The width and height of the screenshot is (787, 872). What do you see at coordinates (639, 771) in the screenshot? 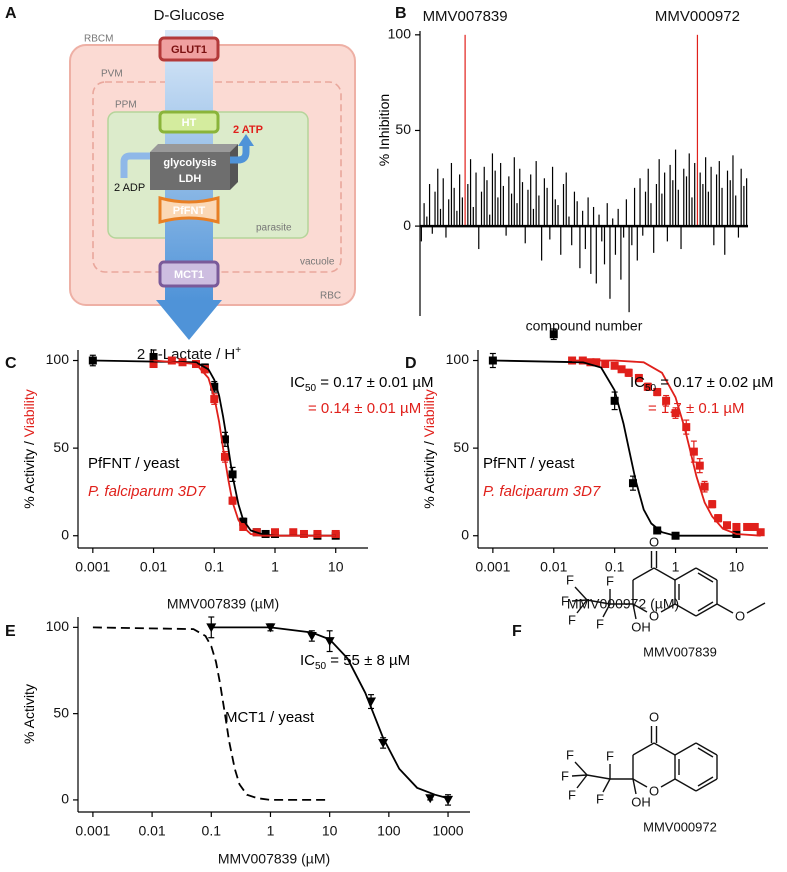
I see `molecule: O O OH F F F F F MMV000972` at bounding box center [639, 771].